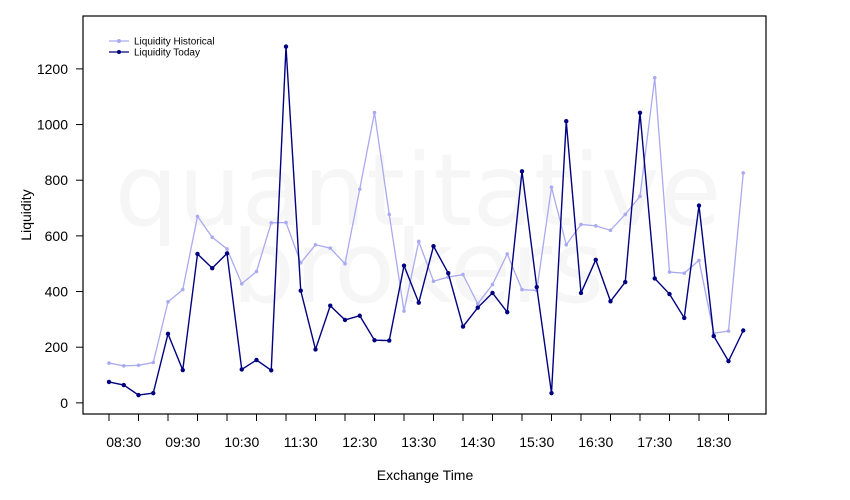 The width and height of the screenshot is (850, 500). Describe the element at coordinates (119, 41) in the screenshot. I see `legend-swatch-point` at that location.